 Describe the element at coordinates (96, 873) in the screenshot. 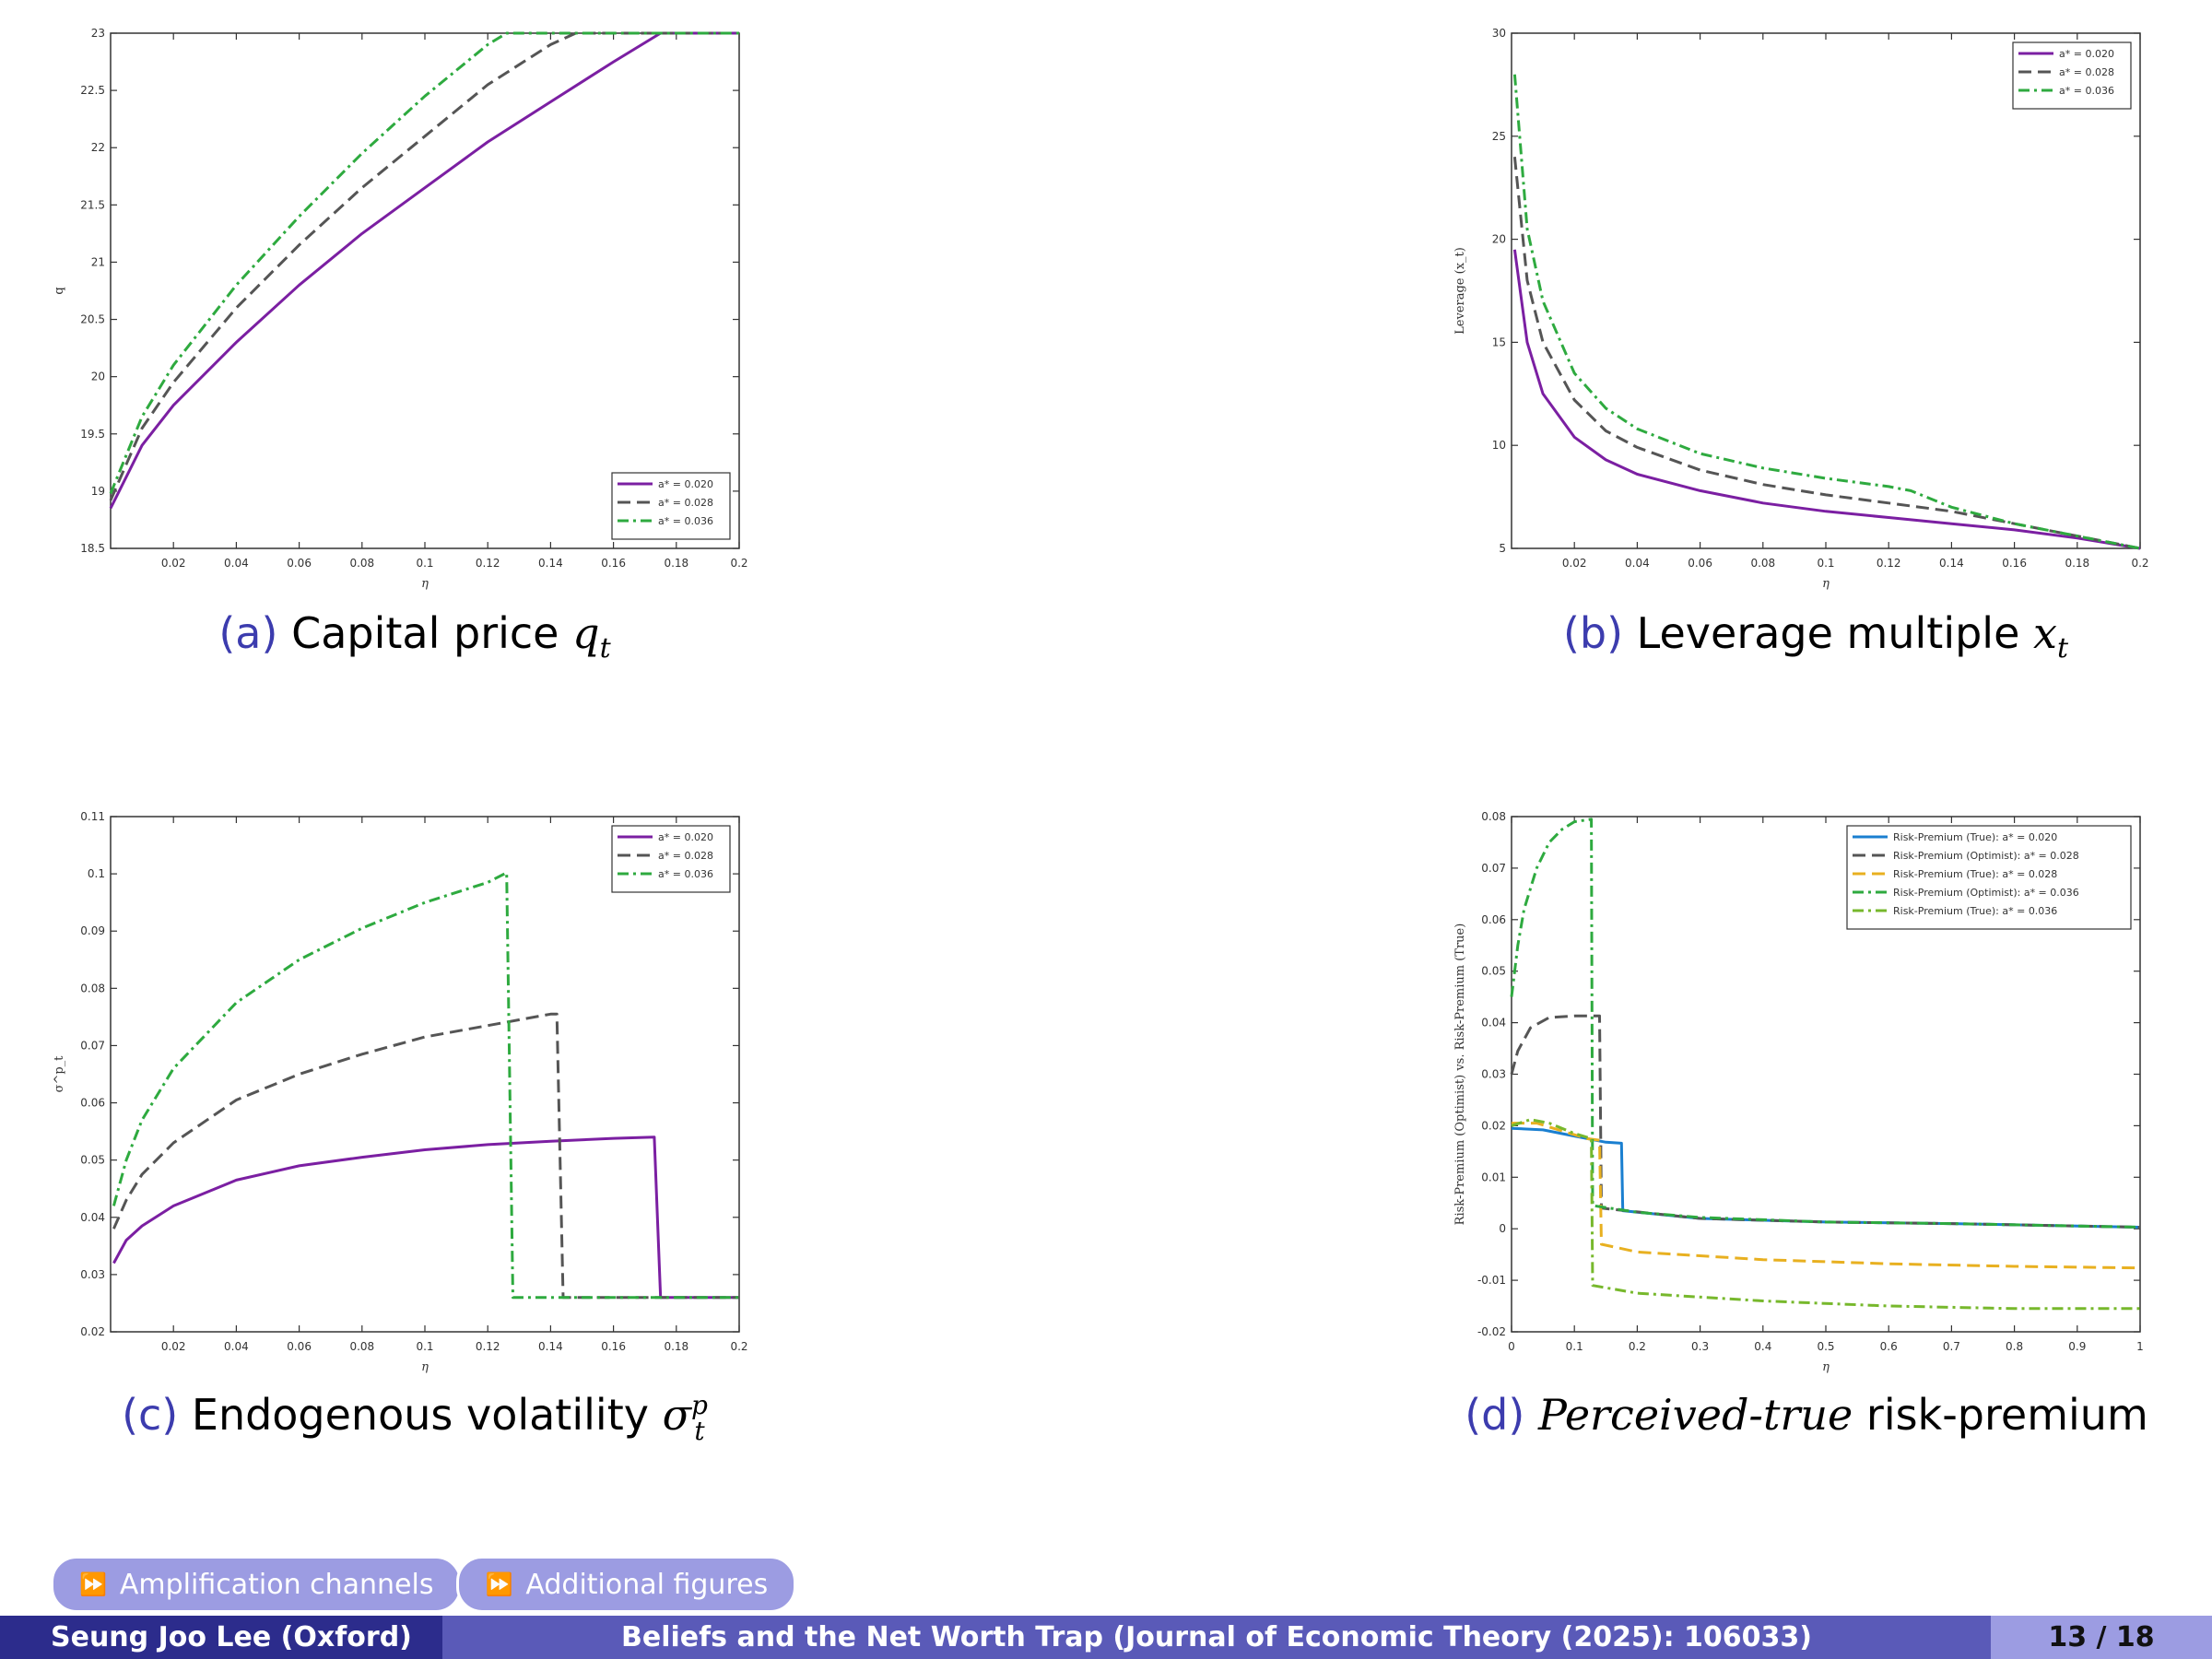

I see `y-tick-label: 0.1` at that location.